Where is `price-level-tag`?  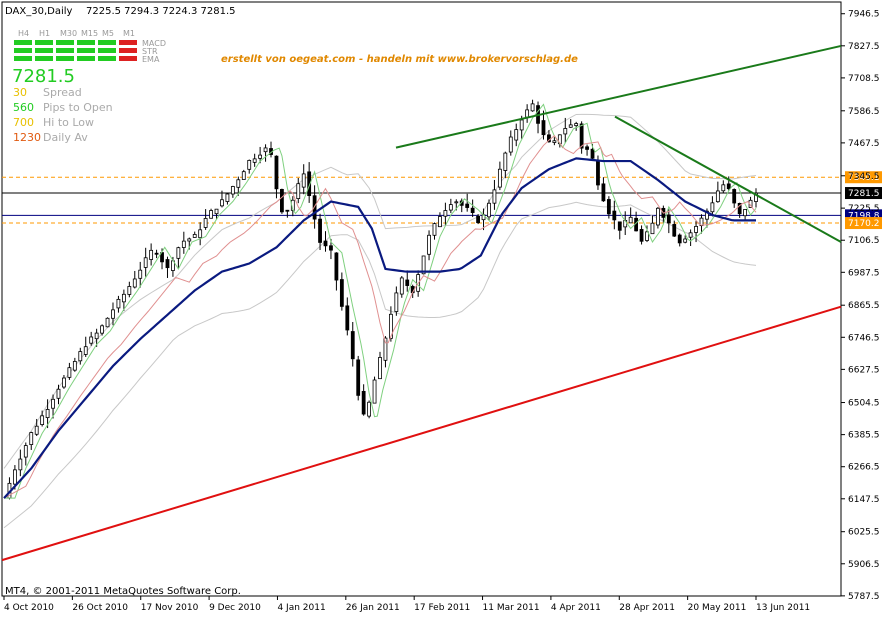 price-level-tag is located at coordinates (863, 223).